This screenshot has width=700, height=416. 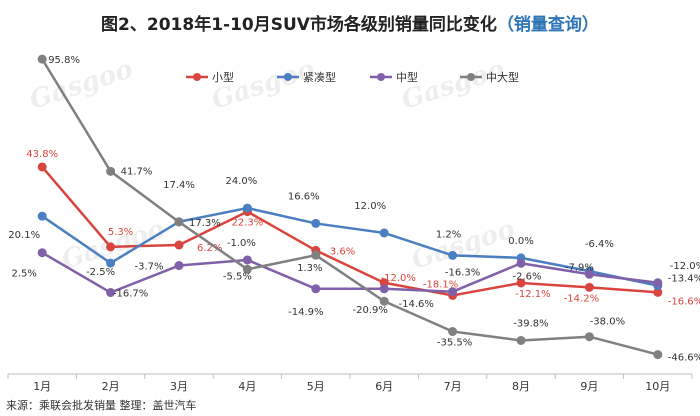 What do you see at coordinates (684, 279) in the screenshot?
I see `data-label: -13.4%` at bounding box center [684, 279].